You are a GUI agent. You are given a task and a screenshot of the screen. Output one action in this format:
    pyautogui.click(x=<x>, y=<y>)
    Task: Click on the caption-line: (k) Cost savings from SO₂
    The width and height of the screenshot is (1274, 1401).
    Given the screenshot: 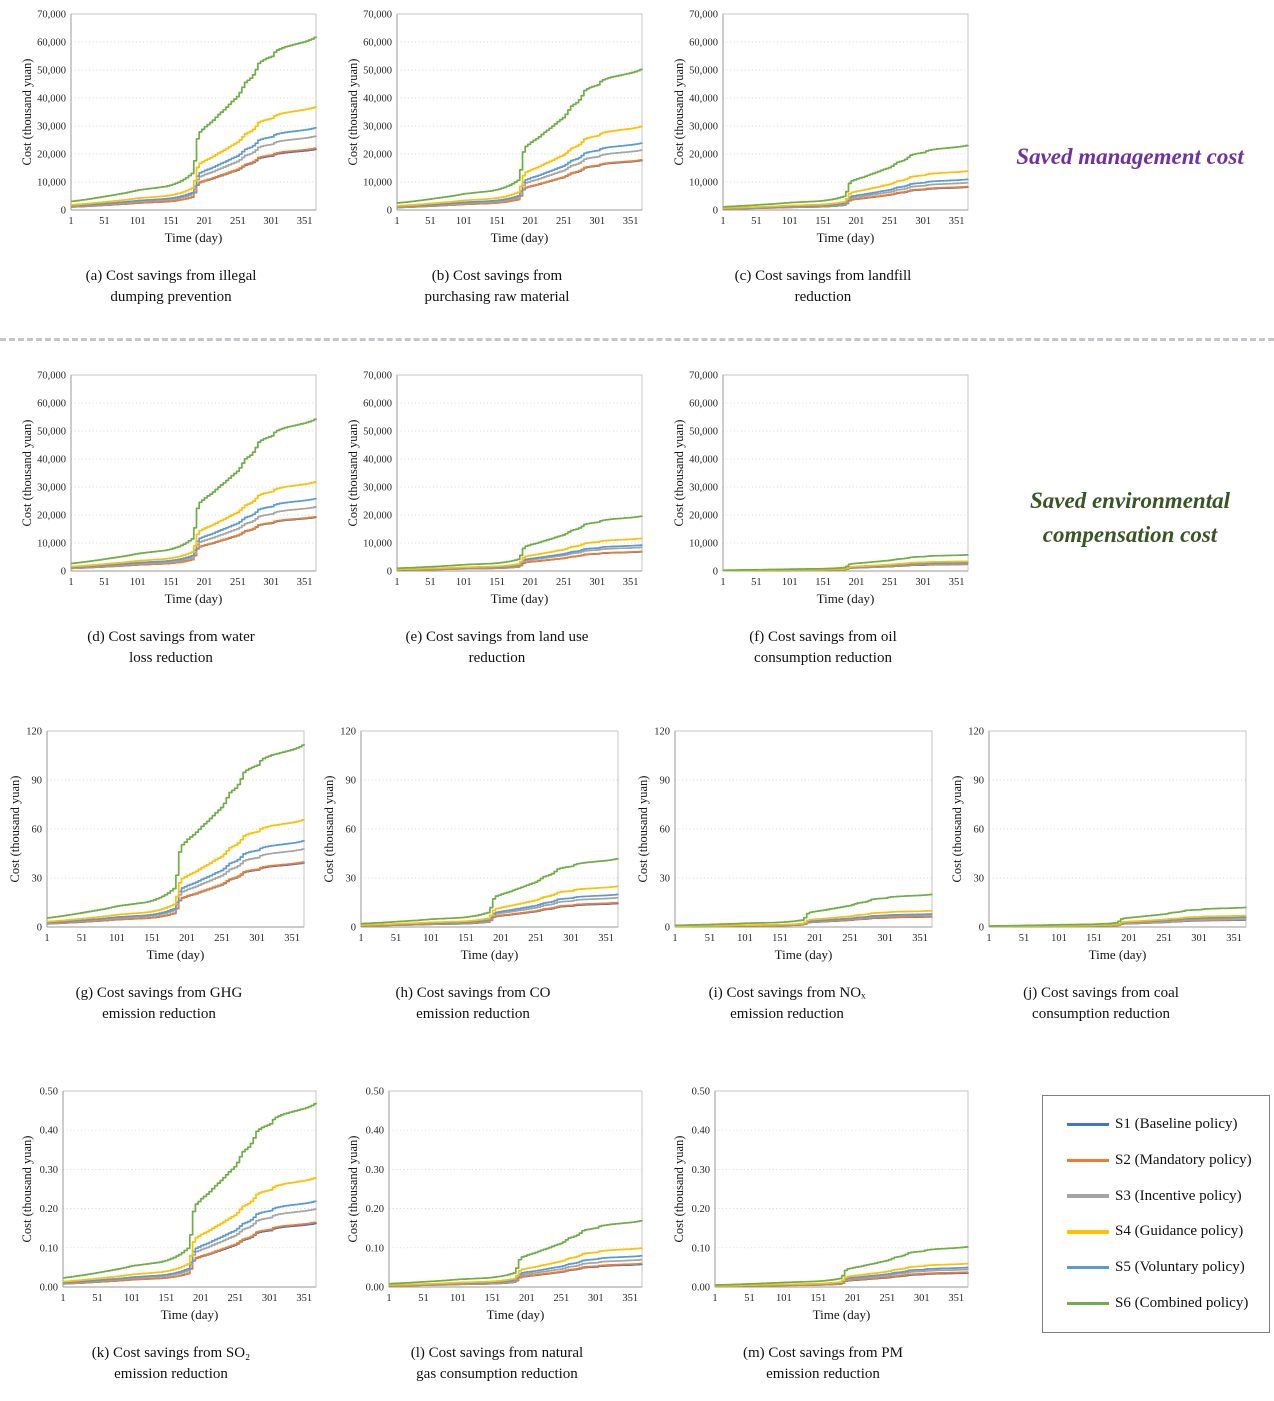 What is the action you would take?
    pyautogui.click(x=171, y=1353)
    